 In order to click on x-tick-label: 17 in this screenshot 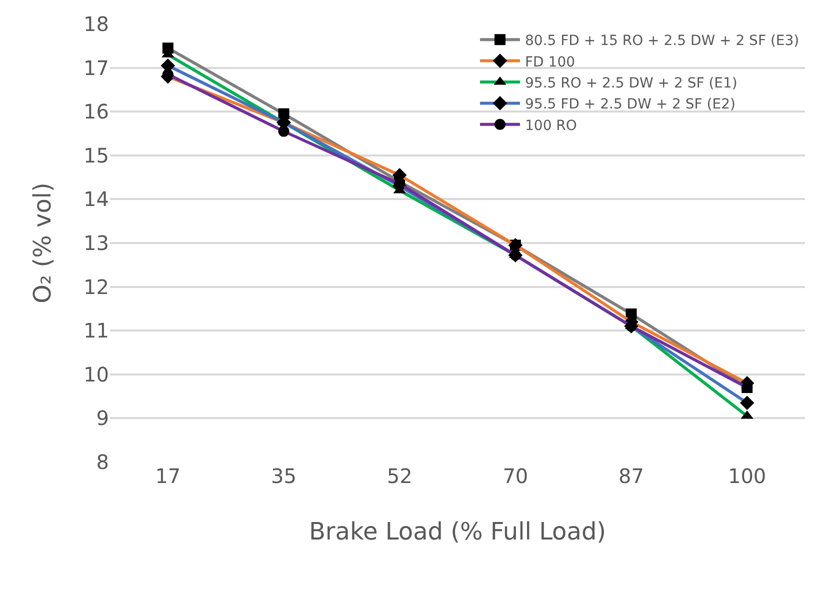, I will do `click(168, 476)`.